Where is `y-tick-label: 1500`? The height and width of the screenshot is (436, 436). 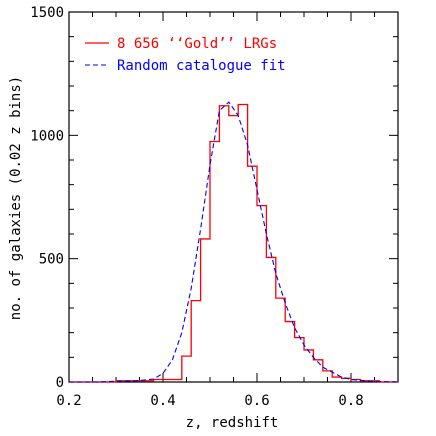
y-tick-label: 1500 is located at coordinates (47, 13).